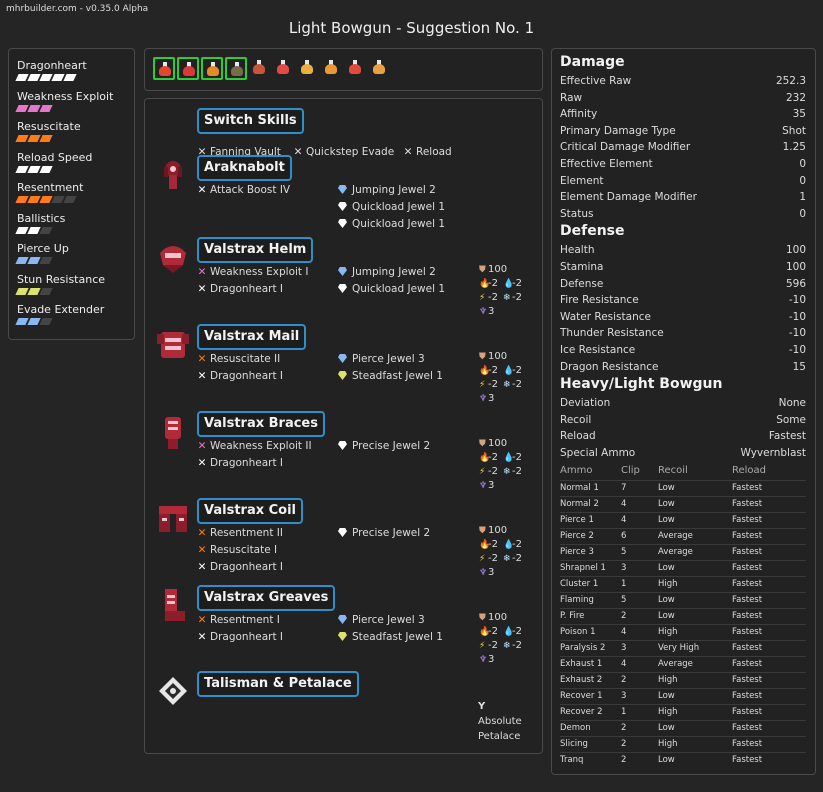 This screenshot has width=823, height=792. Describe the element at coordinates (278, 684) in the screenshot. I see `armor-piece-button: Talisman & Petalace` at that location.